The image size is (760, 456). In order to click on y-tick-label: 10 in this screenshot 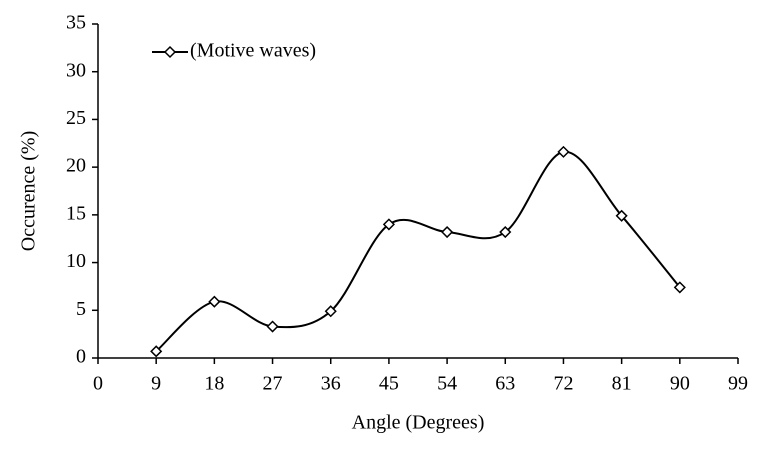, I will do `click(76, 261)`.